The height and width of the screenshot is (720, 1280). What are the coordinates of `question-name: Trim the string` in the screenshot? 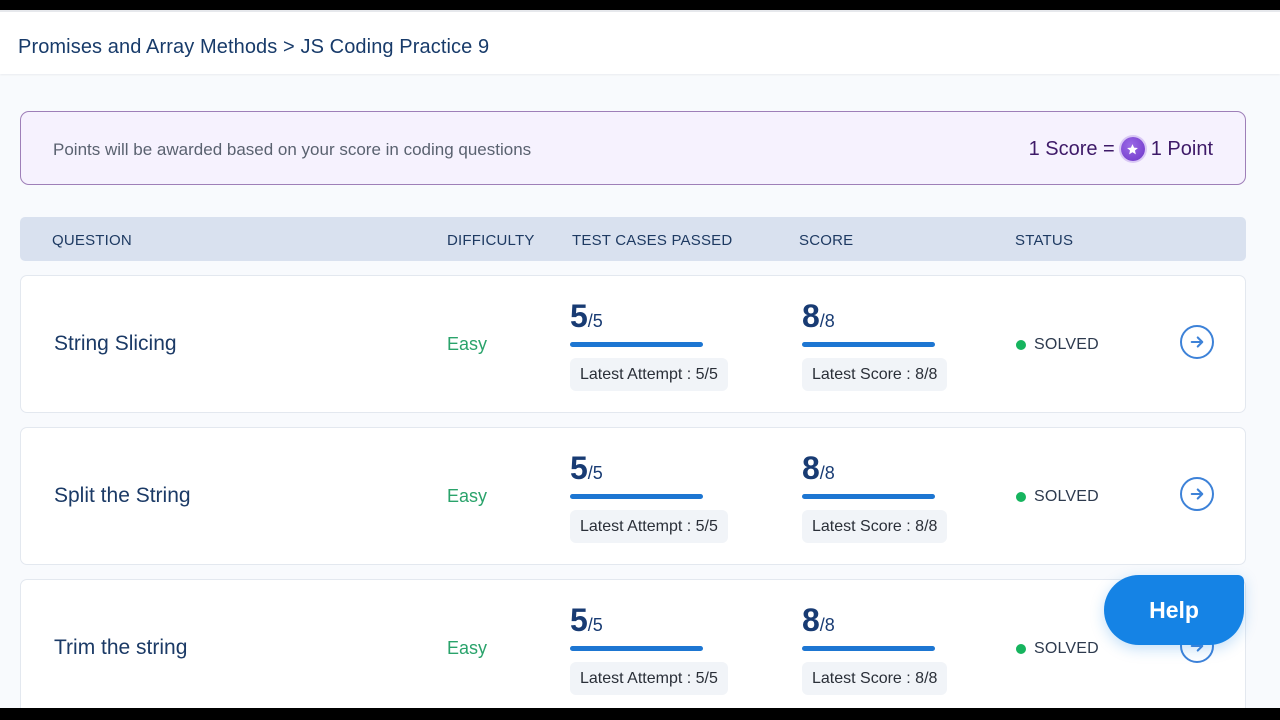 It's located at (121, 647).